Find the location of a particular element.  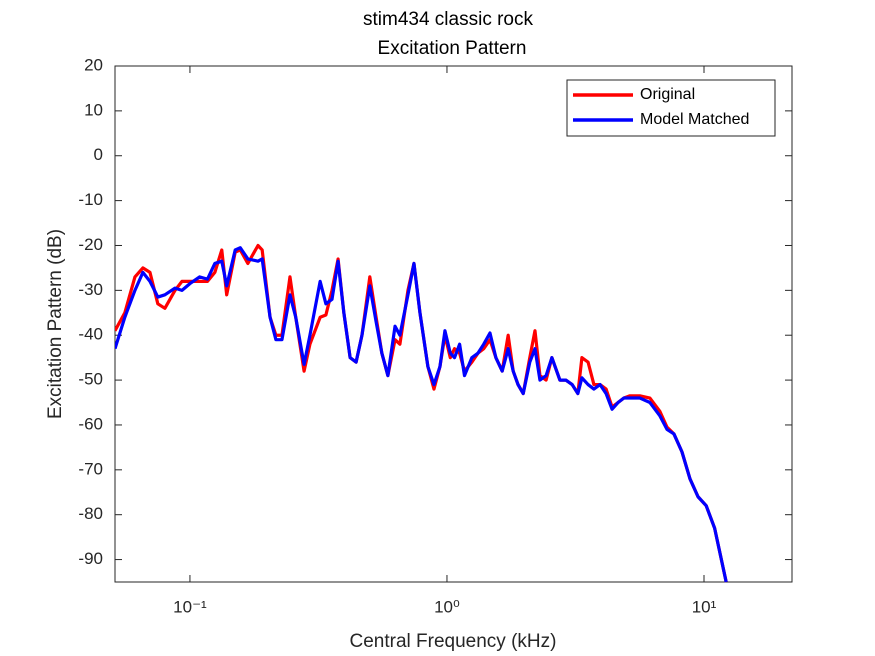

y-tick-label: -60 is located at coordinates (90, 423).